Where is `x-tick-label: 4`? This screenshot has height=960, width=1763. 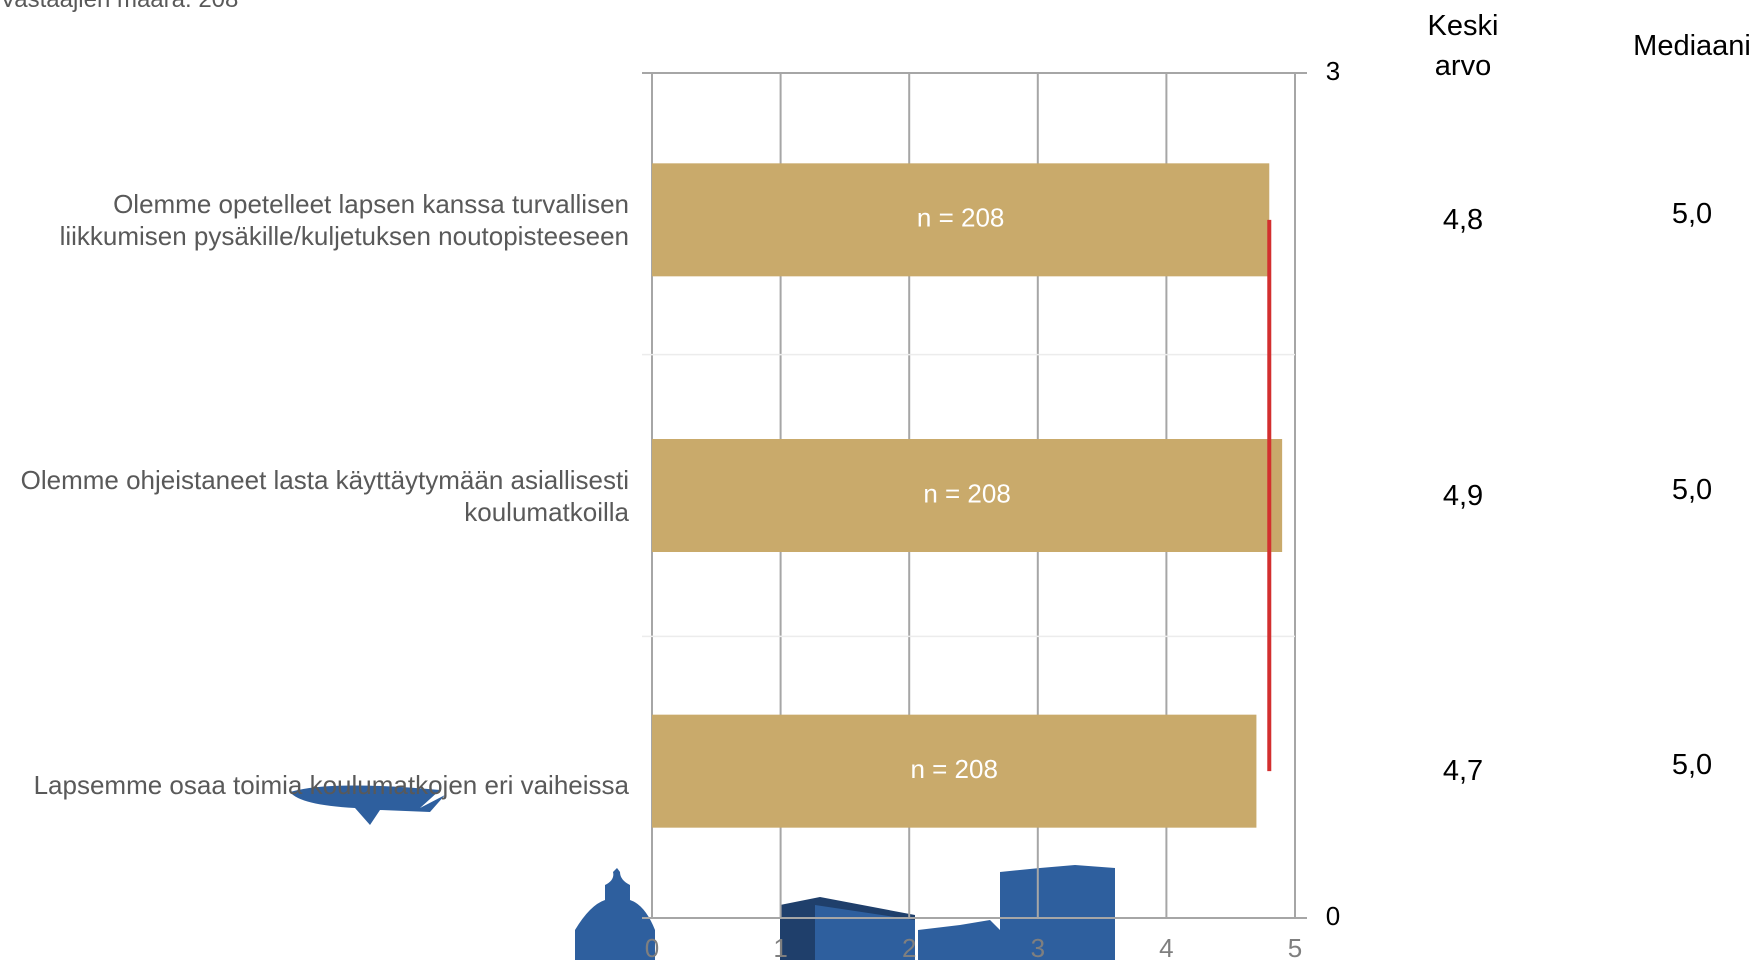 x-tick-label: 4 is located at coordinates (1166, 946).